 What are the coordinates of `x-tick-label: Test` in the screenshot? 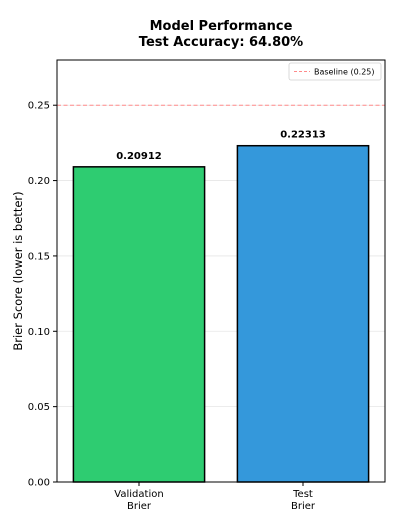 It's located at (302, 494).